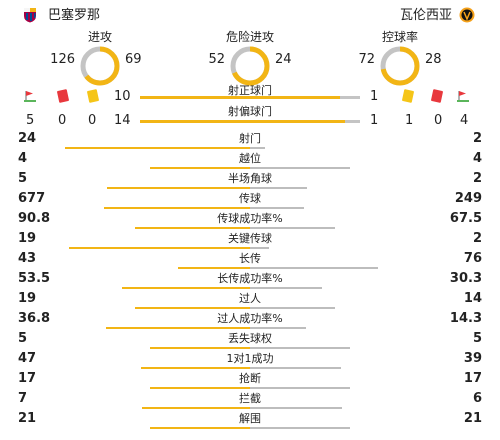  Describe the element at coordinates (32, 198) in the screenshot. I see `stat-home-value: 677` at that location.